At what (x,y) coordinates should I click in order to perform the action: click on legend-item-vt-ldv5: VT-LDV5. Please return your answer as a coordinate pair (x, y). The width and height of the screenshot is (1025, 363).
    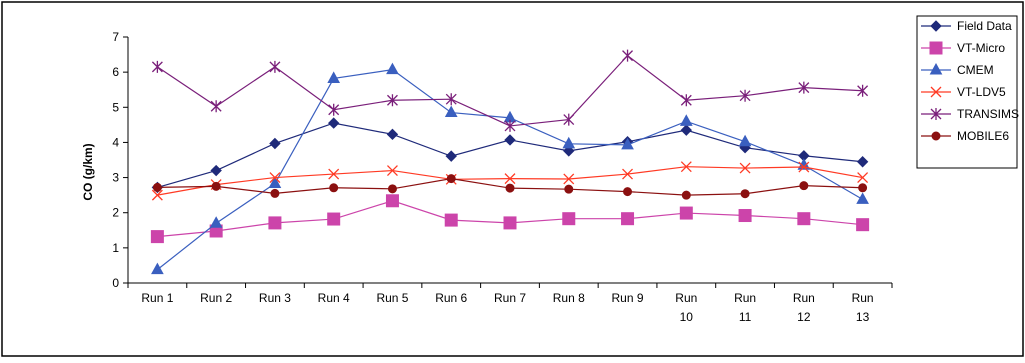
    Looking at the image, I should click on (963, 92).